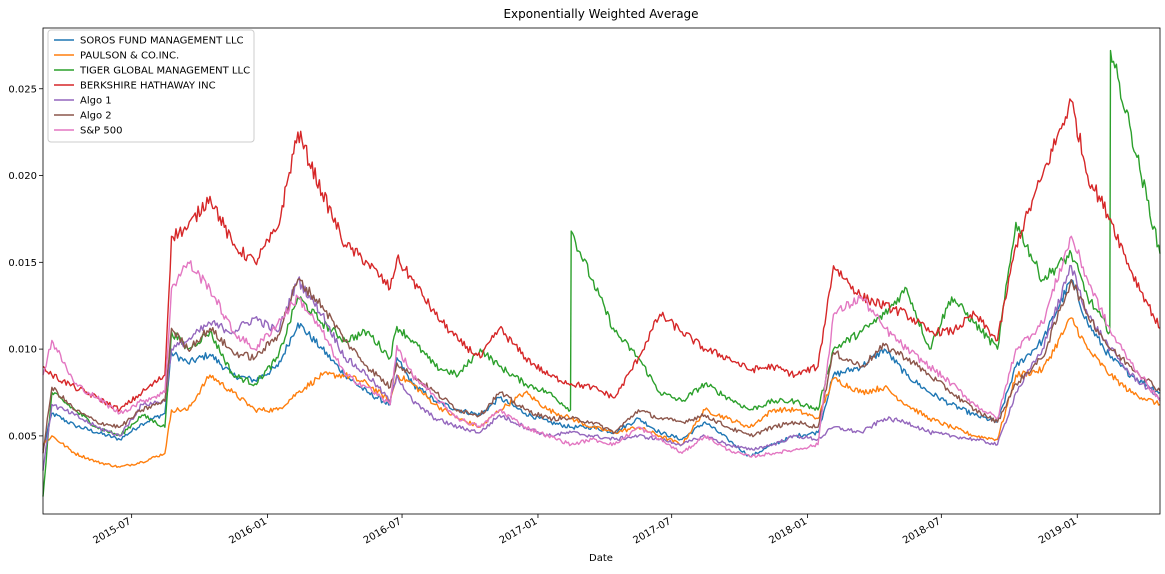 The height and width of the screenshot is (574, 1165). What do you see at coordinates (788, 531) in the screenshot?
I see `x-tick-label: 2018-01` at bounding box center [788, 531].